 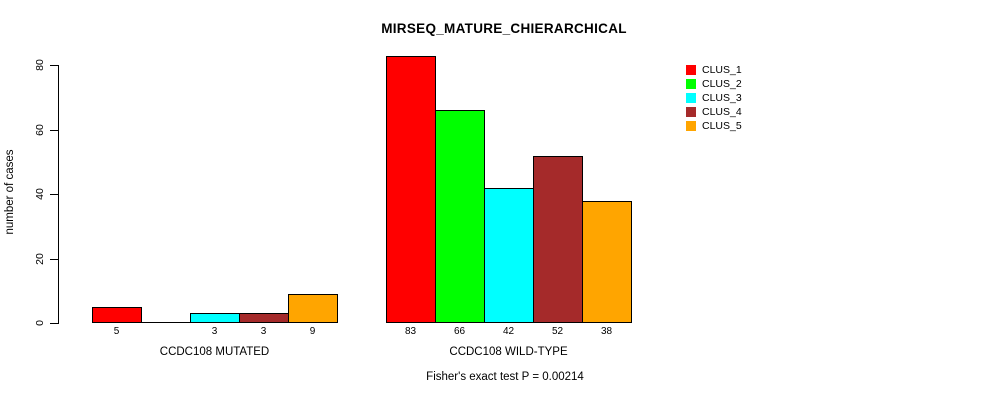 What do you see at coordinates (117, 315) in the screenshot?
I see `bar-clus_1-group1` at bounding box center [117, 315].